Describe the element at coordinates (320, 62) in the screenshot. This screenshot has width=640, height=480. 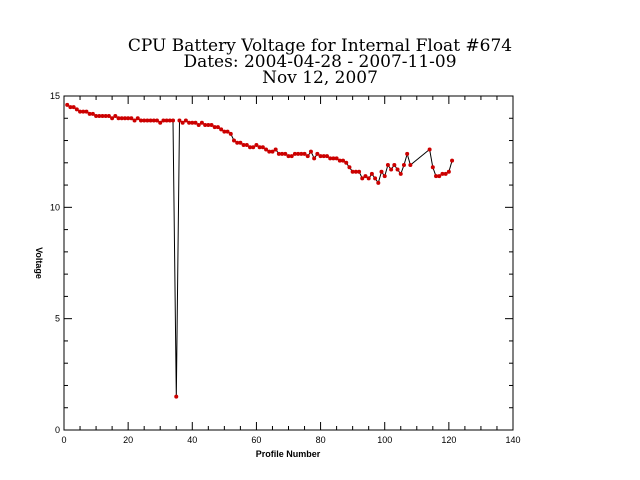
I see `chart-subtitle: Dates: 2004-04-28 - 2007-11-09` at that location.